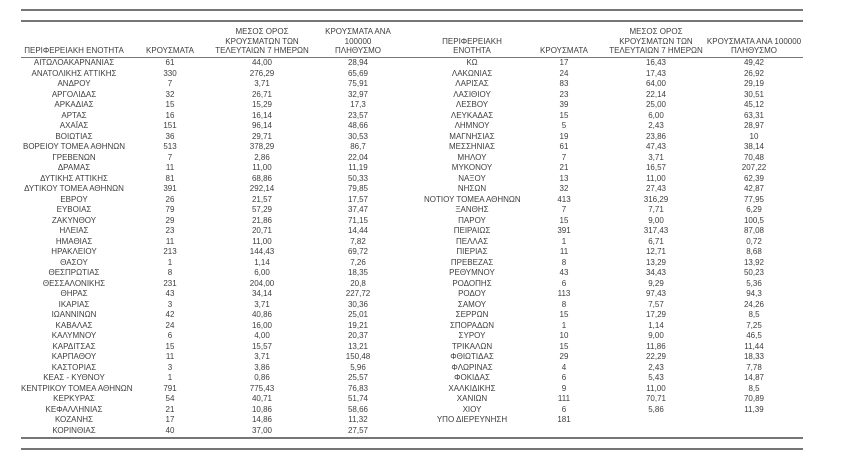 This screenshot has height=460, width=862. I want to click on region-cell: ΙΚΑΡΙΑΣ, so click(74, 304).